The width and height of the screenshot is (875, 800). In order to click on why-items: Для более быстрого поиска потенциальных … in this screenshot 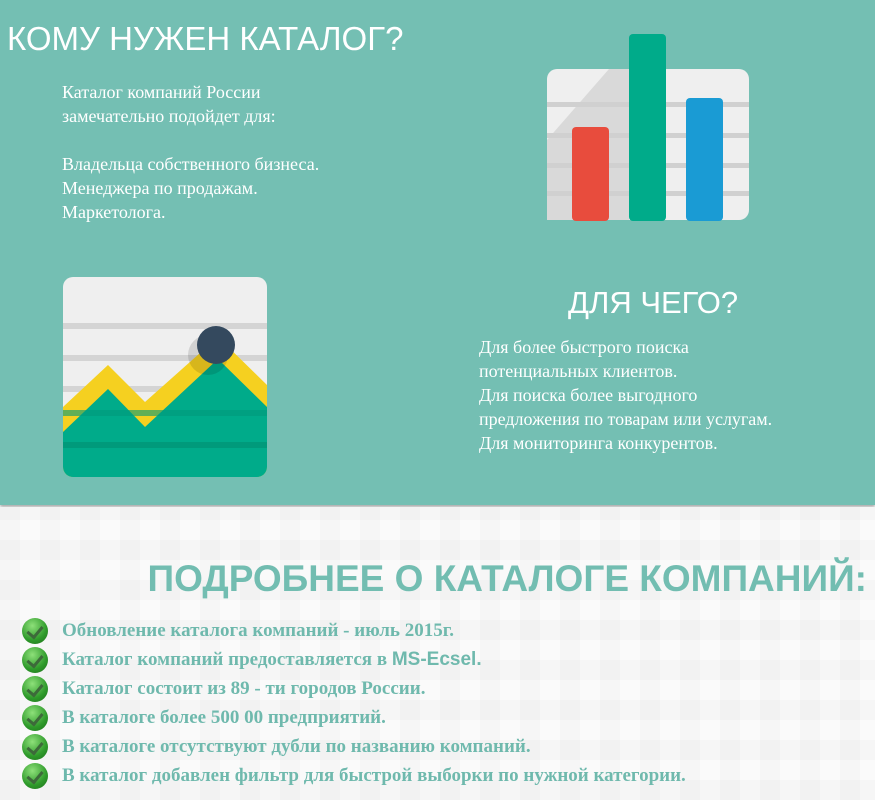, I will do `click(626, 395)`.